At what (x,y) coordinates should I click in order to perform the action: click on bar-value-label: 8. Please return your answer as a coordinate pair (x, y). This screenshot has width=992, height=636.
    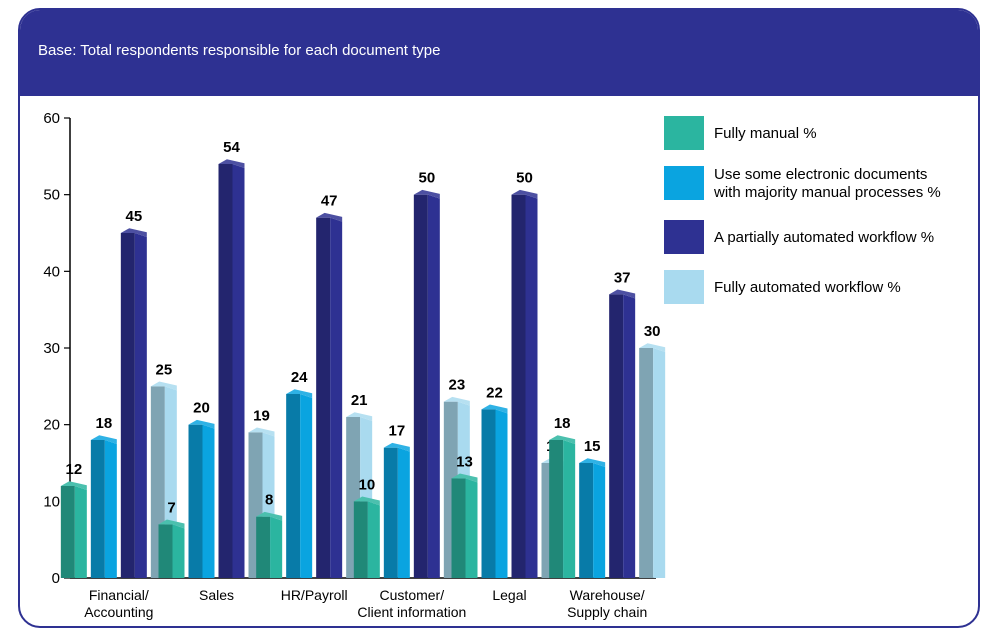
    Looking at the image, I should click on (269, 500).